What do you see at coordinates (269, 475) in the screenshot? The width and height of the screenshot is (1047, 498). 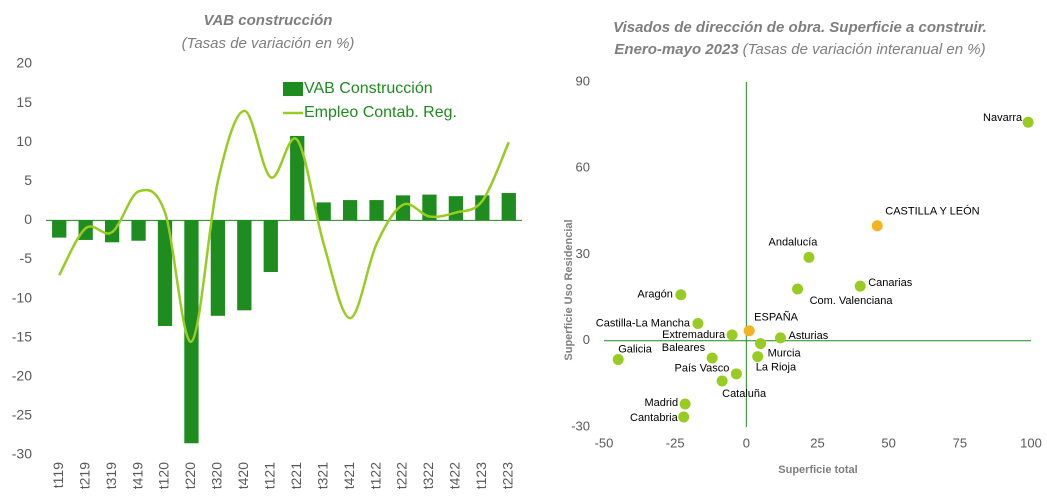 I see `x-tick-label: t121` at bounding box center [269, 475].